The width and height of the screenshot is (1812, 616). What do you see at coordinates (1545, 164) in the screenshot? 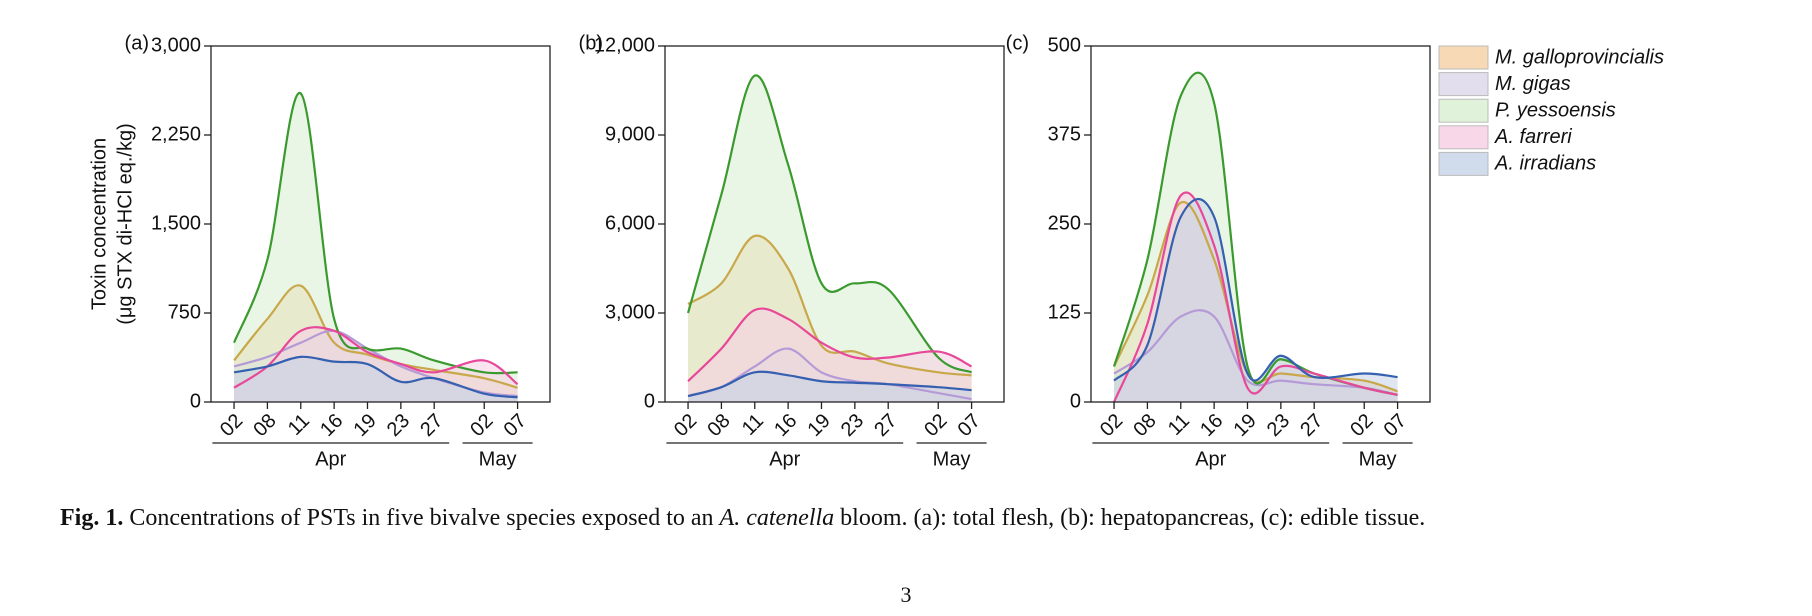
I see `legend-label: A. irradians` at bounding box center [1545, 164].